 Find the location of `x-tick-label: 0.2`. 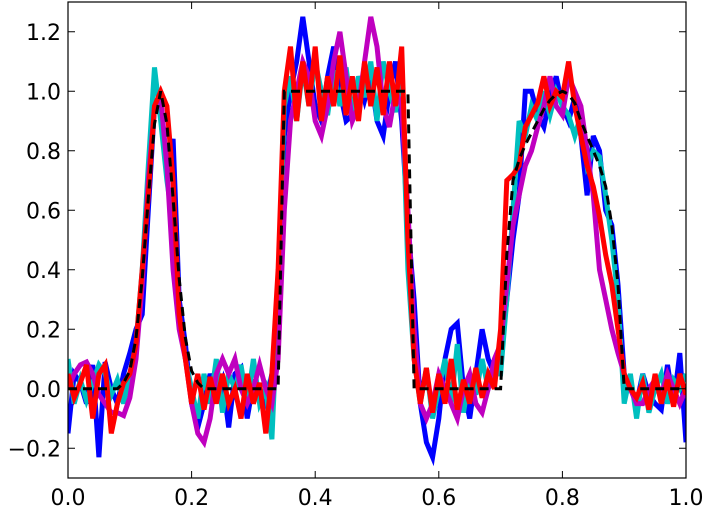

x-tick-label: 0.2 is located at coordinates (191, 497).